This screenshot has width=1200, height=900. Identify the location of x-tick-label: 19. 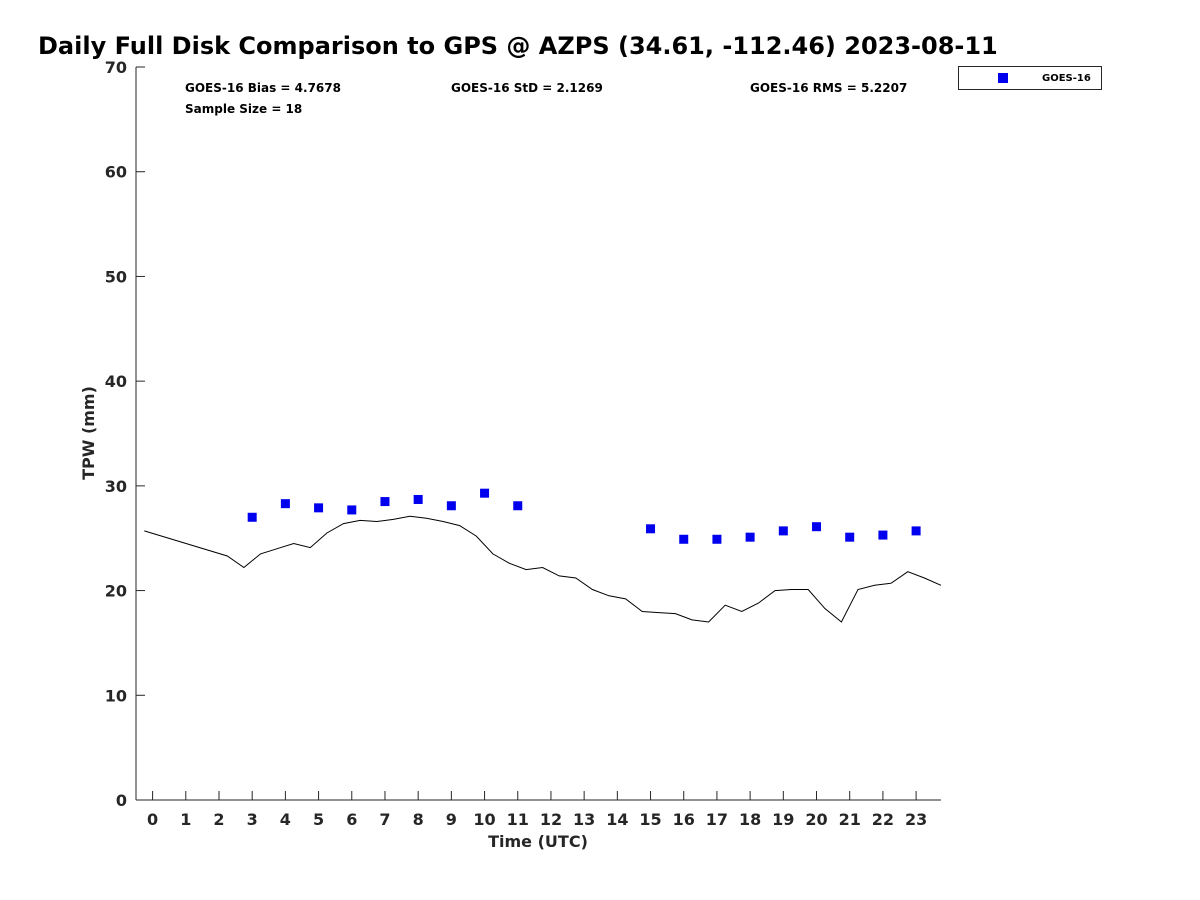
(783, 819).